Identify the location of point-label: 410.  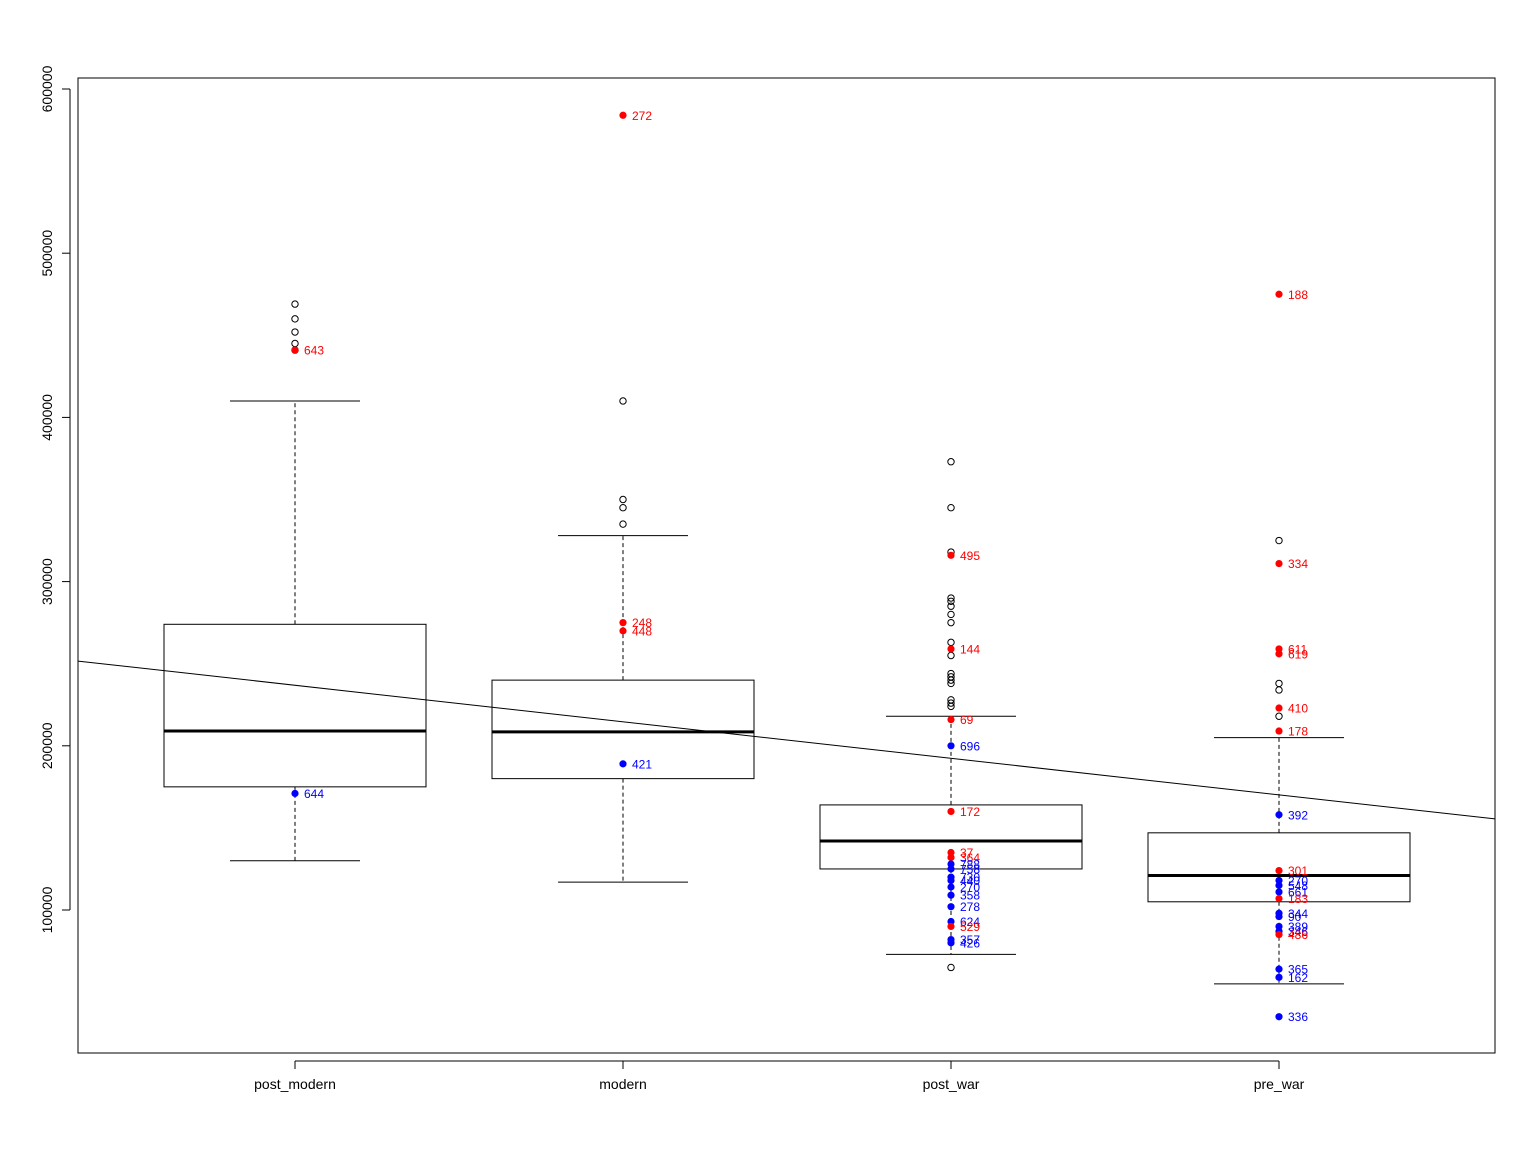
(1298, 709).